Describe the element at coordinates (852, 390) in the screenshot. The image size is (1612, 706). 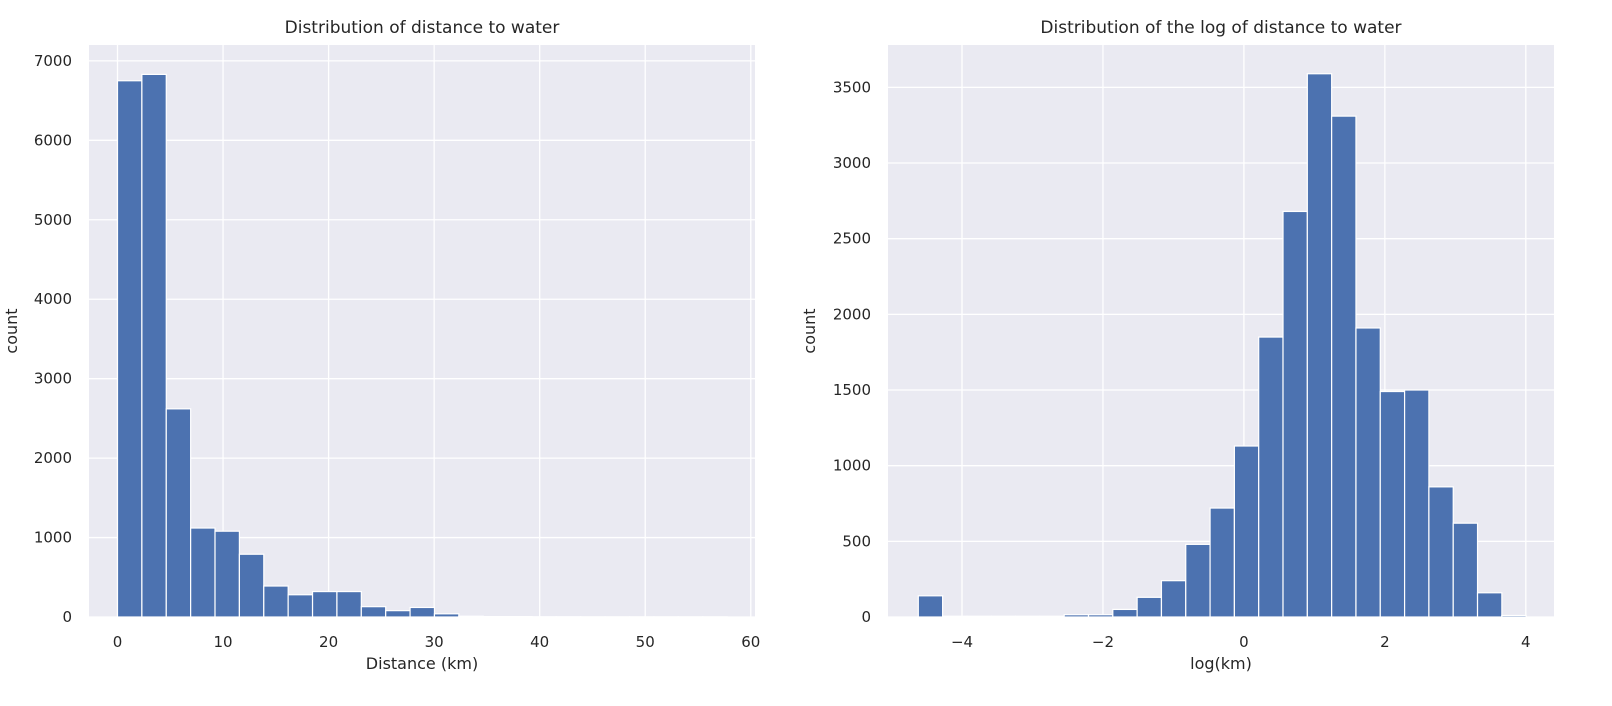
I see `log-distance-y-tick-label: 1500` at that location.